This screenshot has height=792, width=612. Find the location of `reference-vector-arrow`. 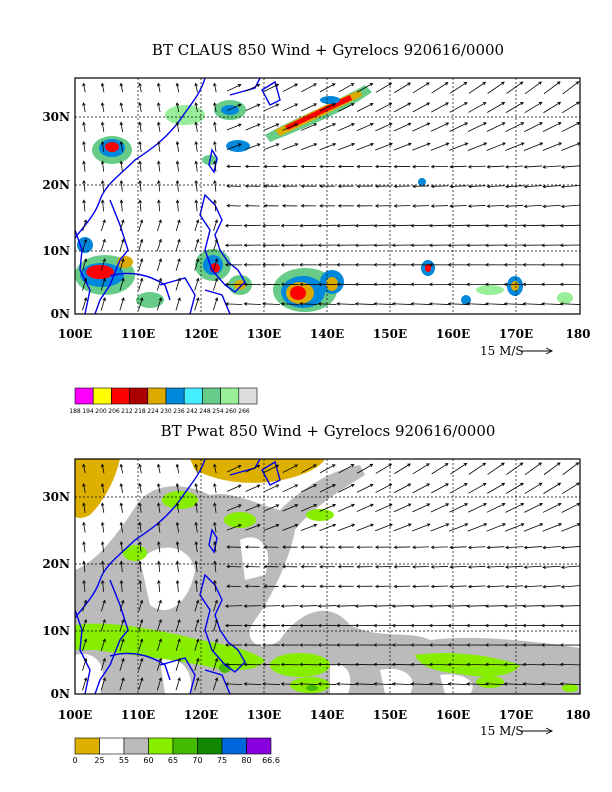

reference-vector-arrow is located at coordinates (538, 351).